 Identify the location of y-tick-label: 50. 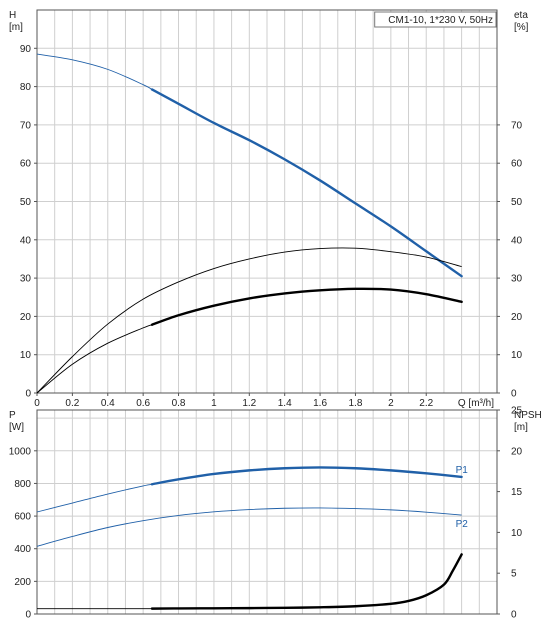
(26, 202).